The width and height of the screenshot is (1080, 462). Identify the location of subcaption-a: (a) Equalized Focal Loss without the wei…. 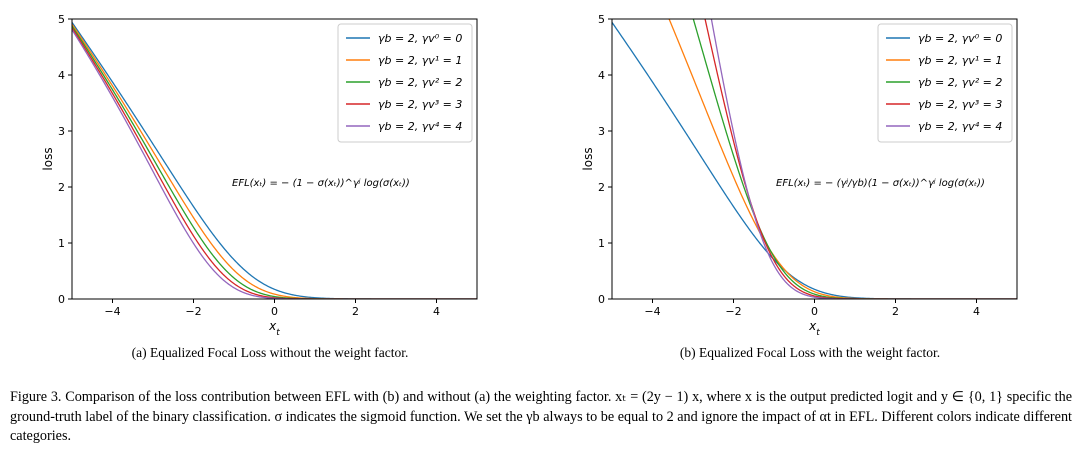
(270, 352).